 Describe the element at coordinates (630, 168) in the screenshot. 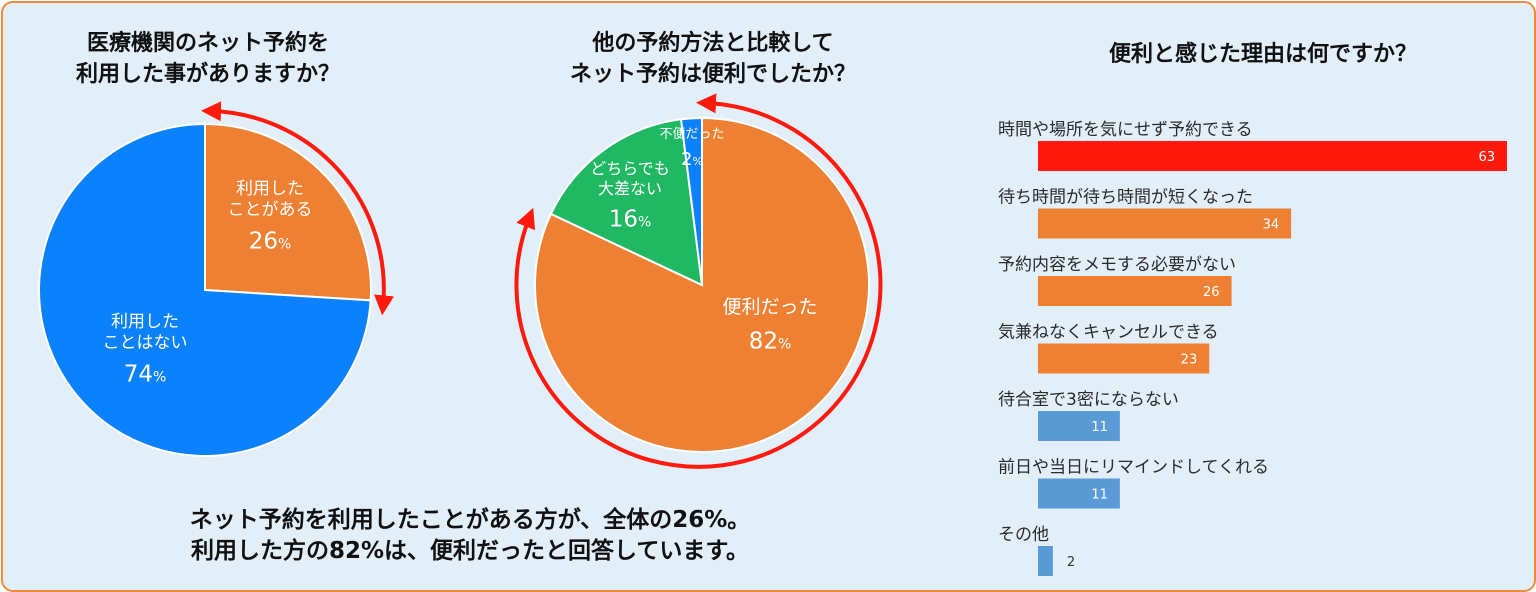

I see `pie2-slice-1-label-0: どちらでも` at that location.